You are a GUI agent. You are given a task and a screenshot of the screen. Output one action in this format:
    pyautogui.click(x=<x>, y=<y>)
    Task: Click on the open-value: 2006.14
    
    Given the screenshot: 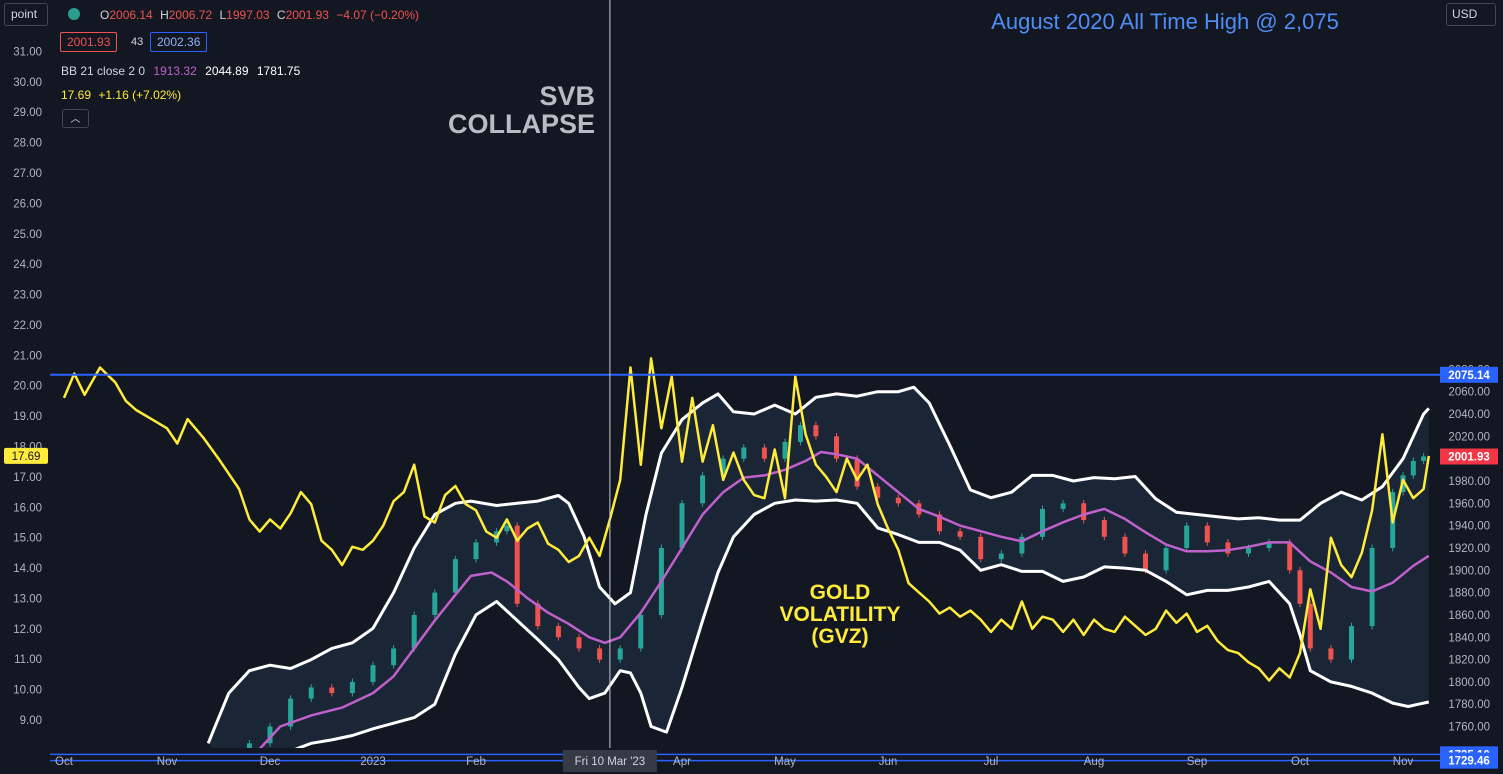 What is the action you would take?
    pyautogui.click(x=131, y=15)
    